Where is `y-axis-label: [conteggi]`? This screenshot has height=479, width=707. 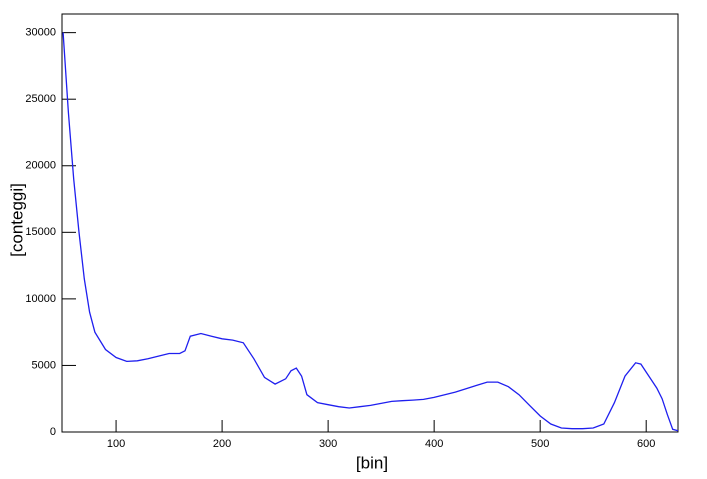 y-axis-label: [conteggi] is located at coordinates (16, 220).